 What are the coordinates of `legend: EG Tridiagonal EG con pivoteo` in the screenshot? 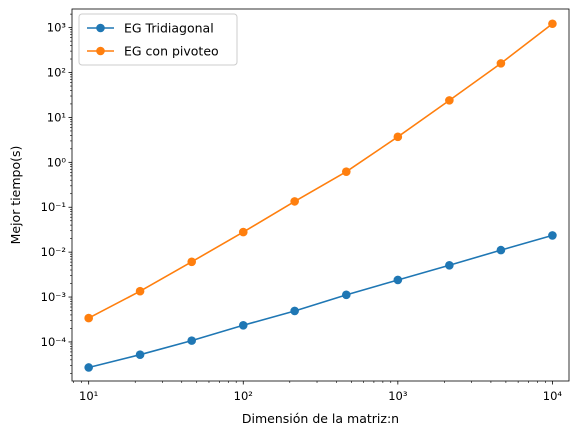 It's located at (158, 39).